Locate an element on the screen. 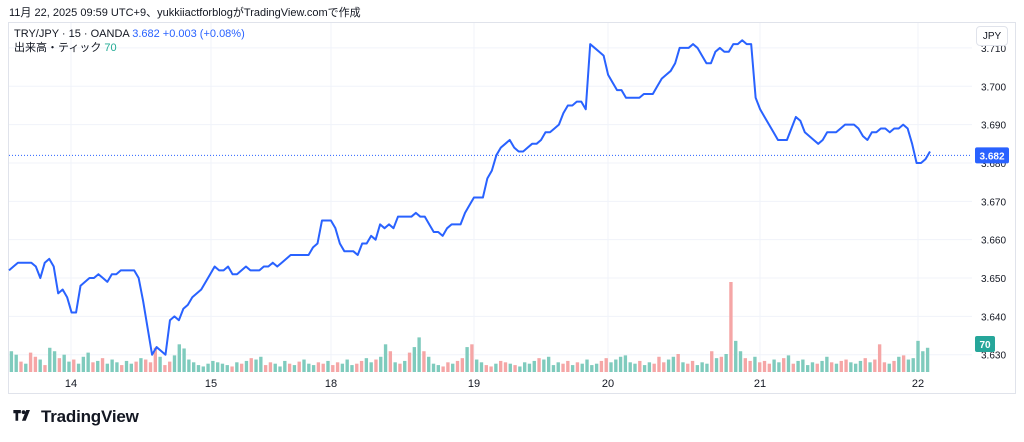  last-price-badge is located at coordinates (992, 155).